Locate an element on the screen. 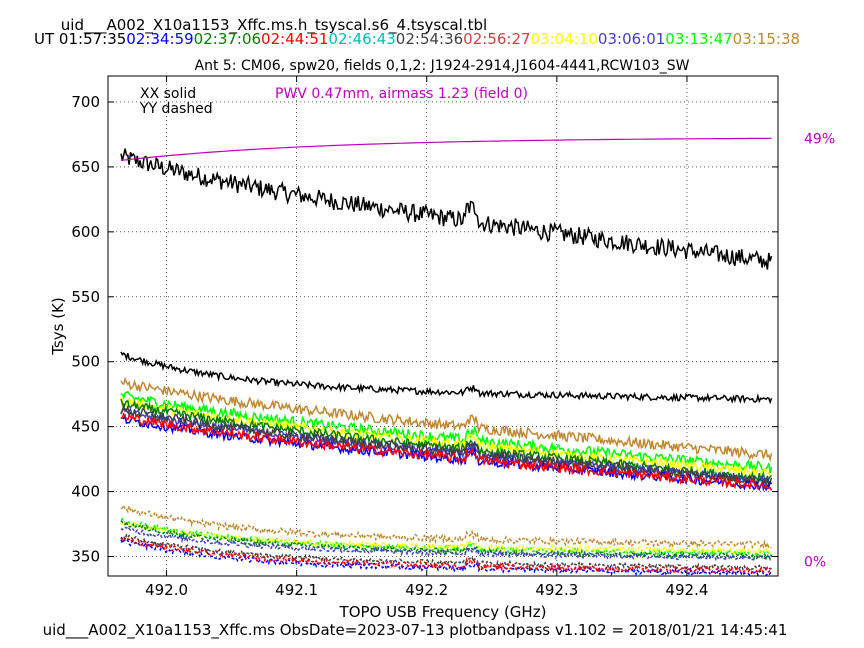  ut-time-7: 03:04:10 is located at coordinates (564, 39).